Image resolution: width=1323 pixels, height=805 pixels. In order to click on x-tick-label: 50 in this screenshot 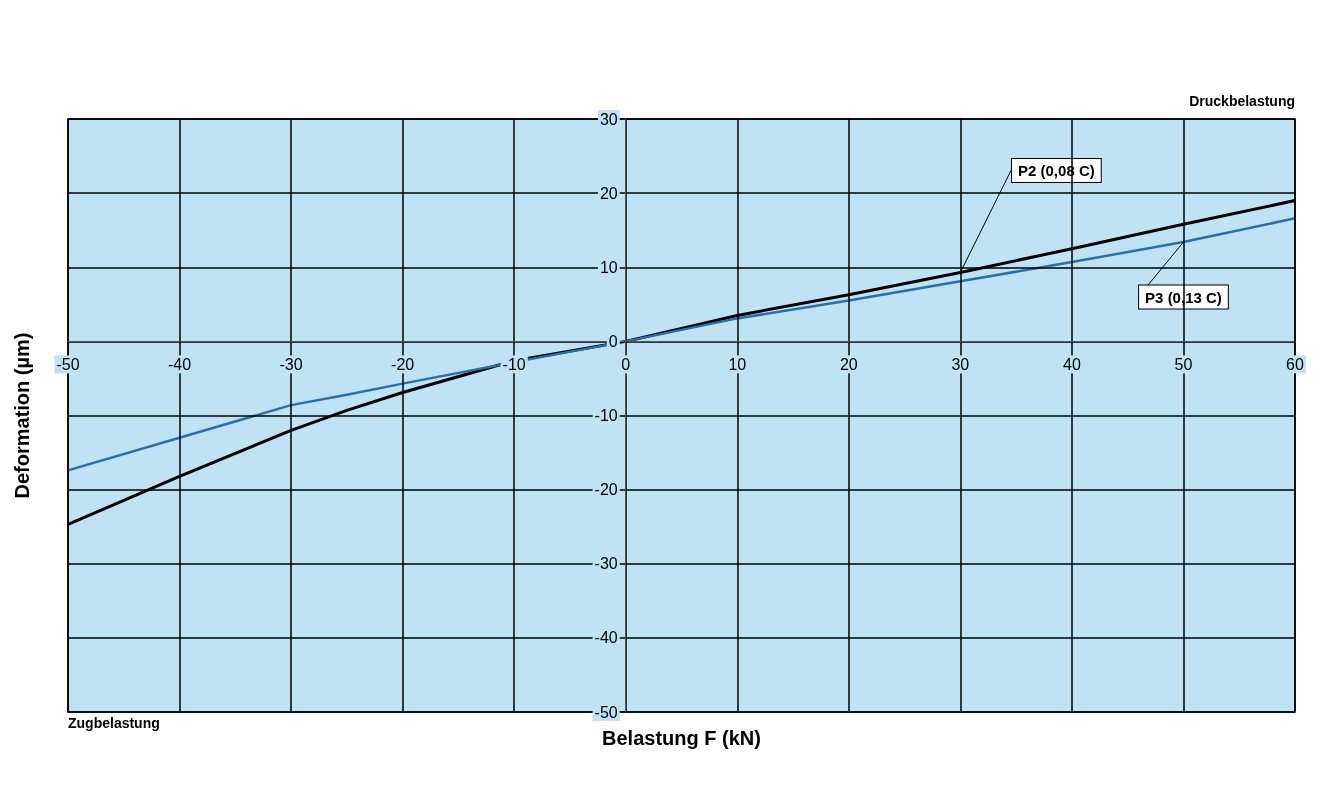, I will do `click(1183, 364)`.